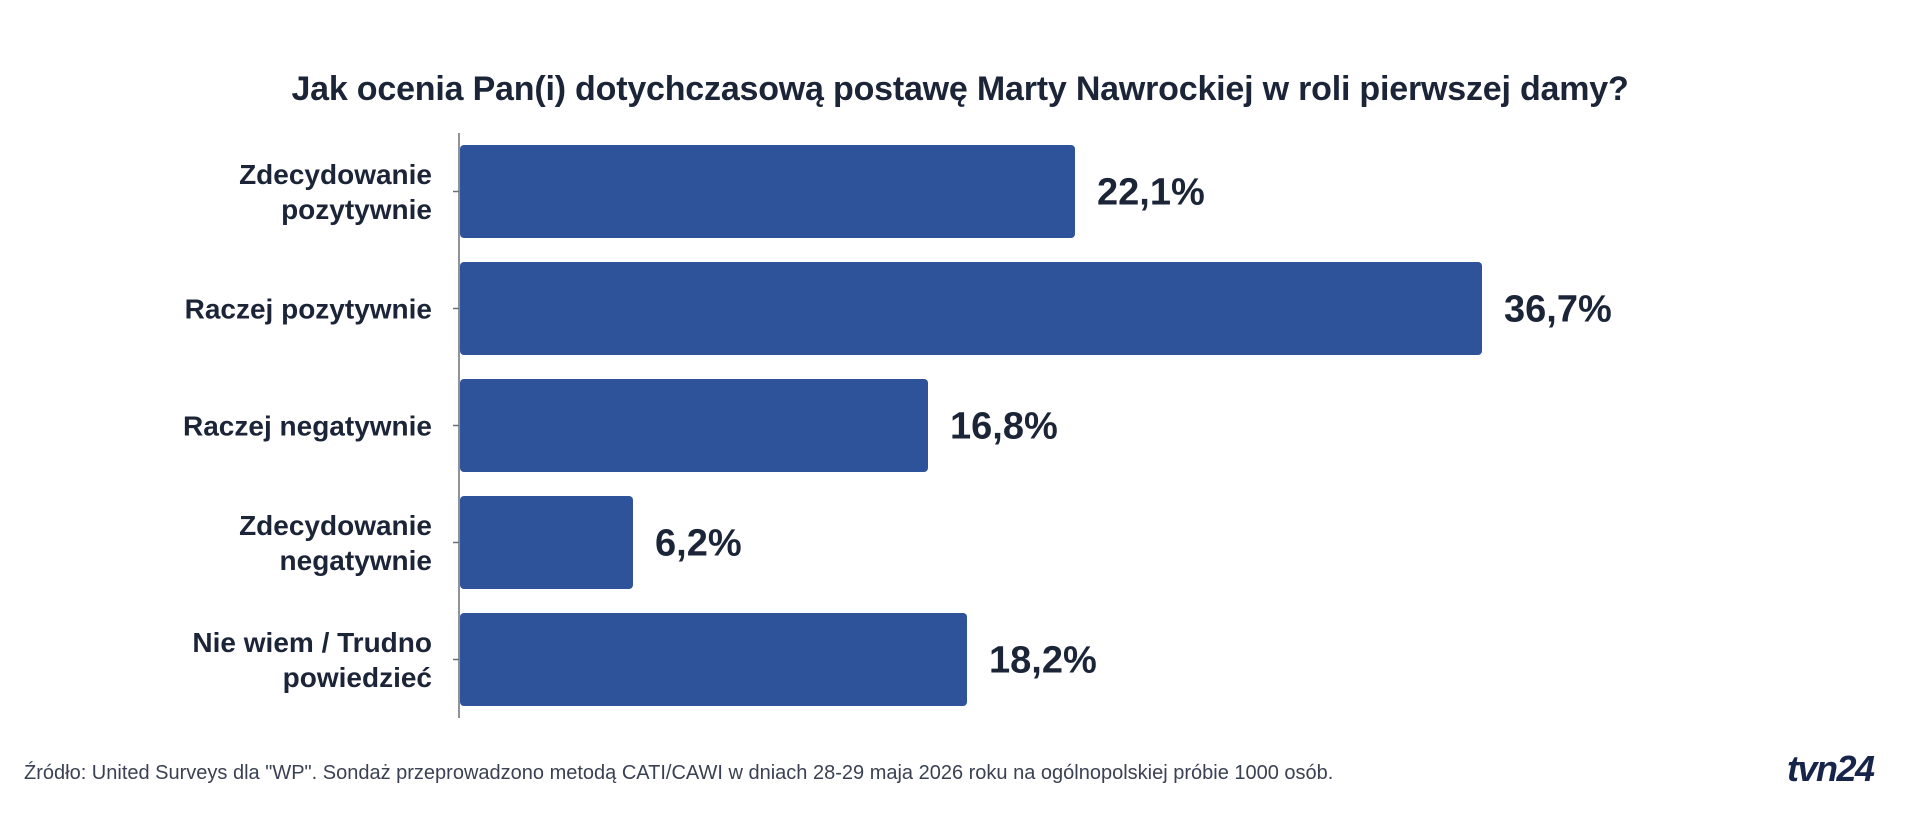 The height and width of the screenshot is (828, 1920). What do you see at coordinates (698, 544) in the screenshot?
I see `data-label-3: 6,2%` at bounding box center [698, 544].